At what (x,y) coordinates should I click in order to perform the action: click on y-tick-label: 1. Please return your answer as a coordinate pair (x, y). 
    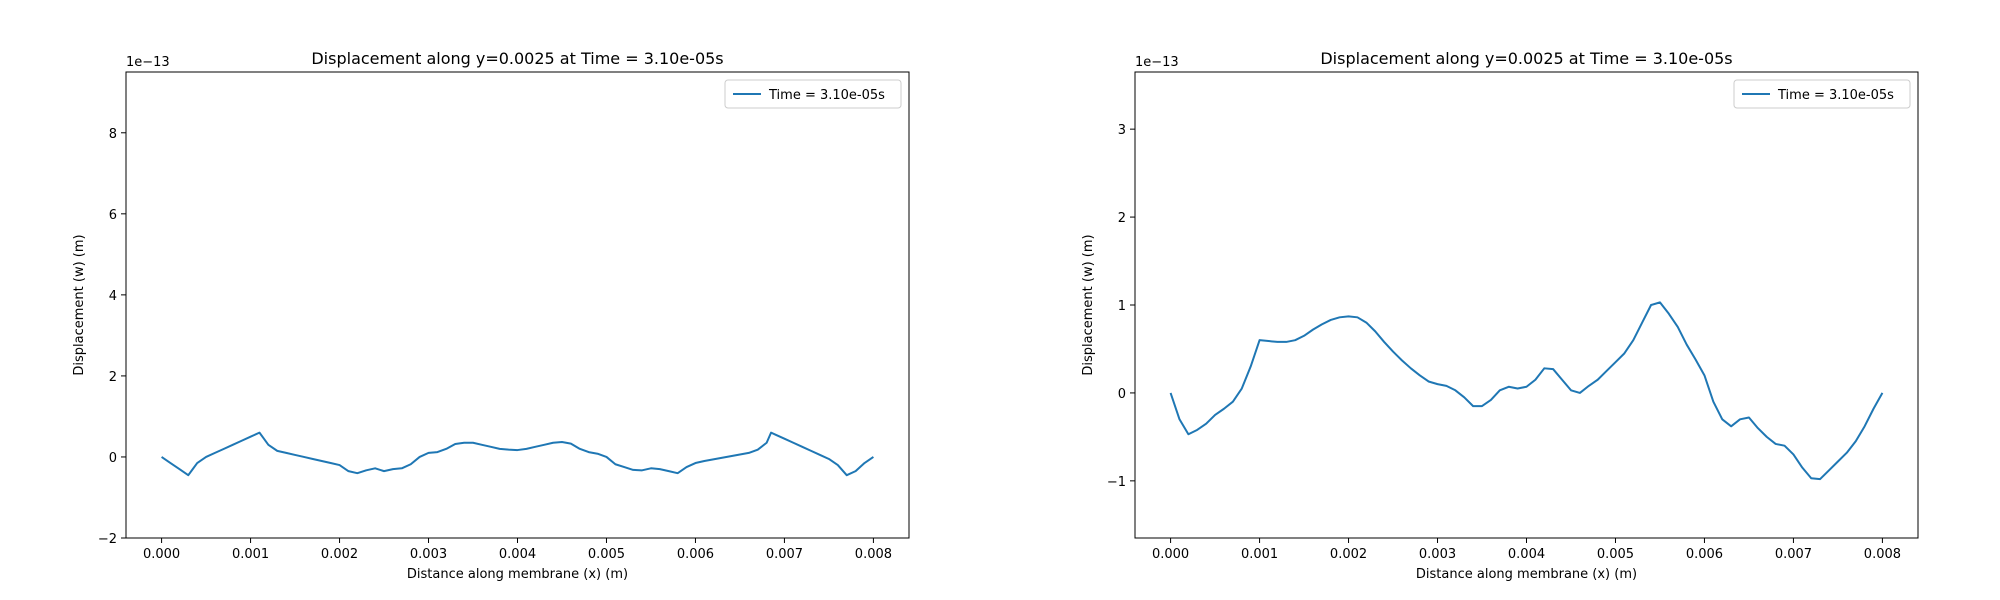
    Looking at the image, I should click on (1122, 306).